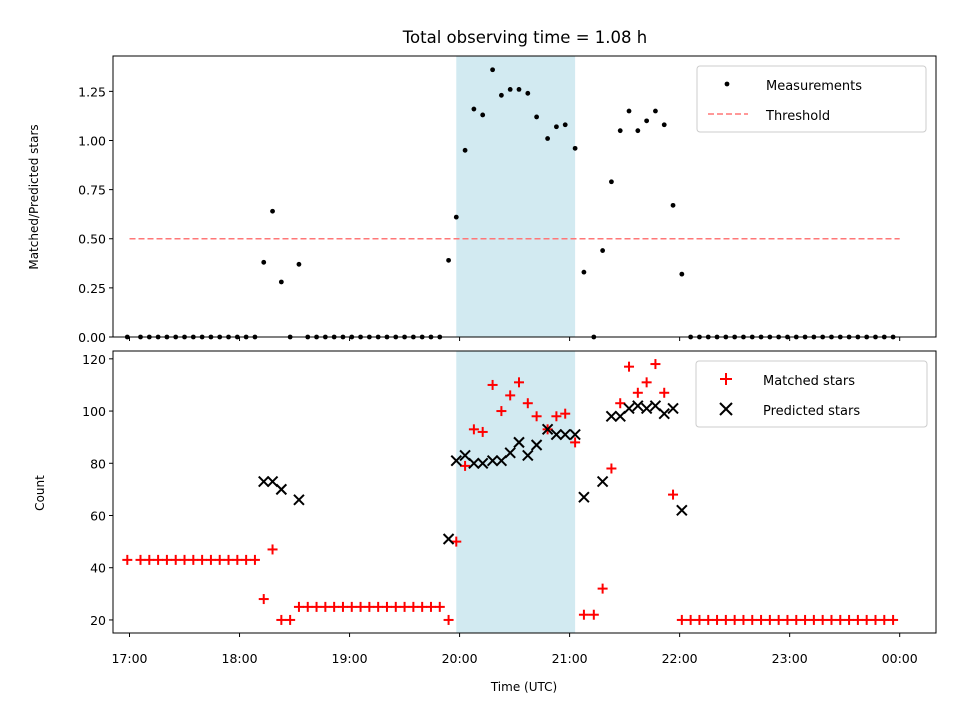 The width and height of the screenshot is (960, 720). What do you see at coordinates (92, 239) in the screenshot?
I see `ytick-label: 0.50` at bounding box center [92, 239].